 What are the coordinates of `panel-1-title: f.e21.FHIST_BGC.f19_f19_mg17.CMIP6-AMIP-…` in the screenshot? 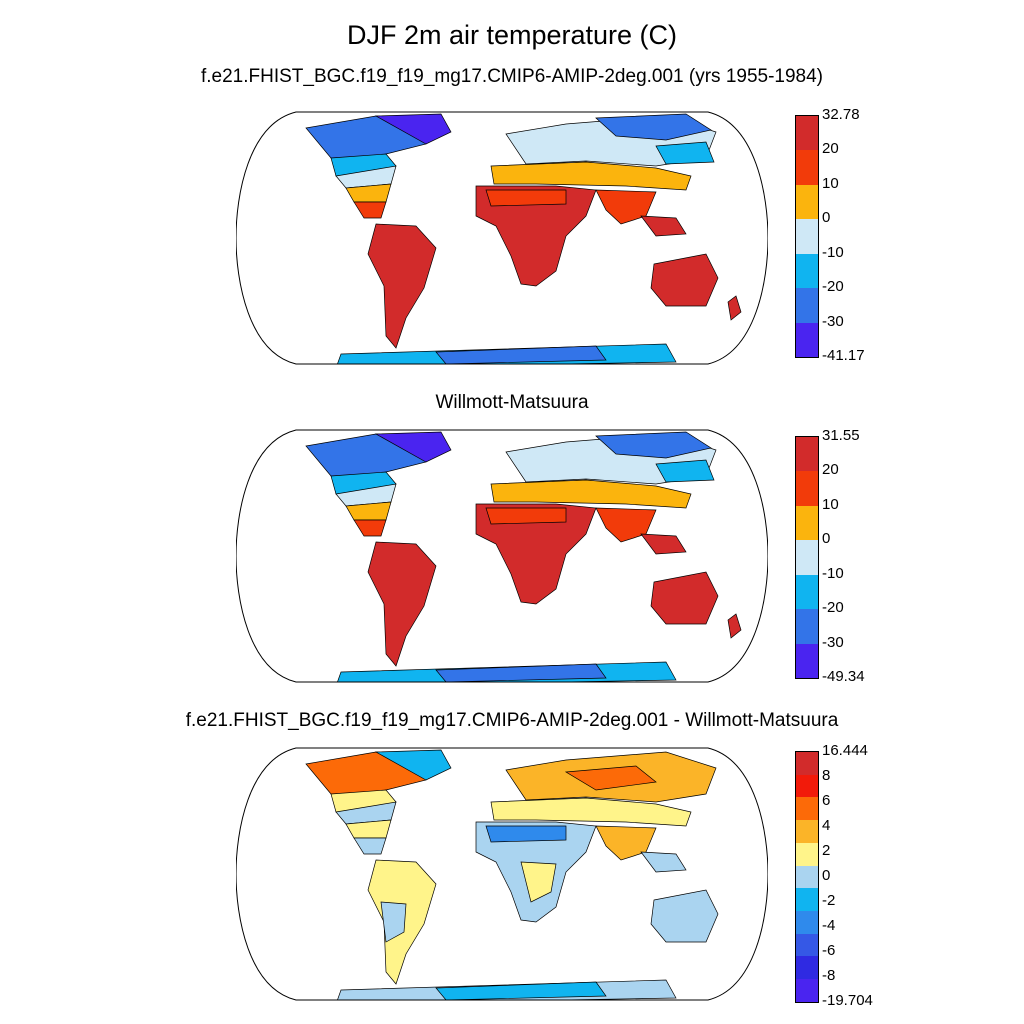 It's located at (512, 76).